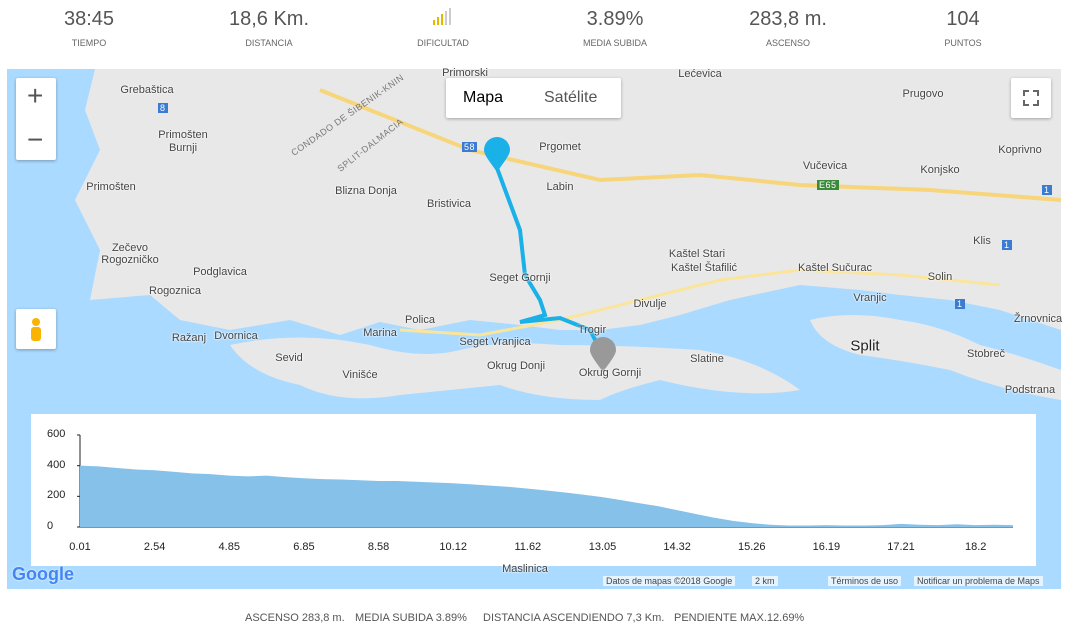 Image resolution: width=1073 pixels, height=627 pixels. Describe the element at coordinates (751, 547) in the screenshot. I see `x-tick-label: 15.26` at that location.